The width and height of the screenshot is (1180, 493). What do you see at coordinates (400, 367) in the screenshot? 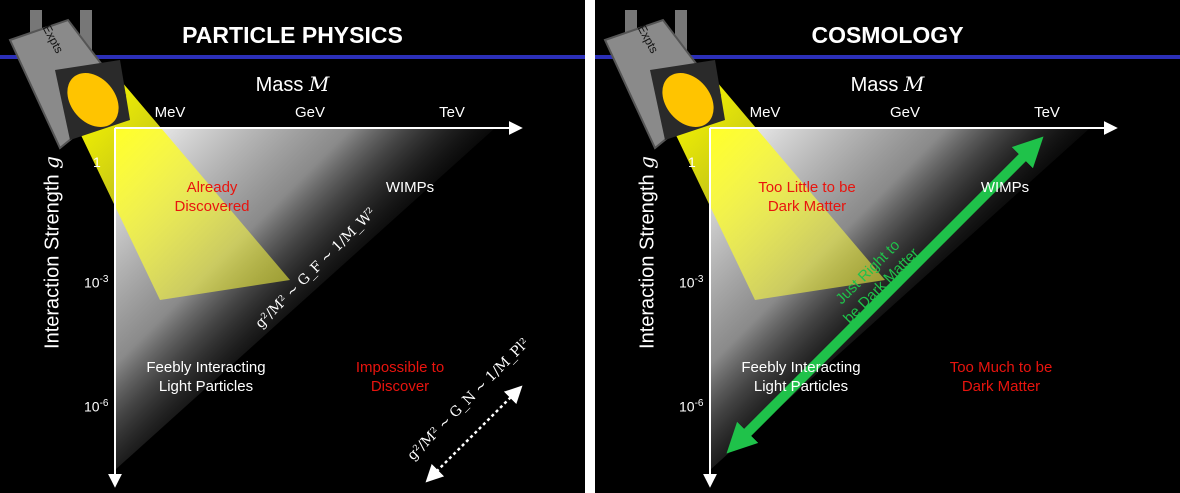
I see `region-line: Impossible to` at bounding box center [400, 367].